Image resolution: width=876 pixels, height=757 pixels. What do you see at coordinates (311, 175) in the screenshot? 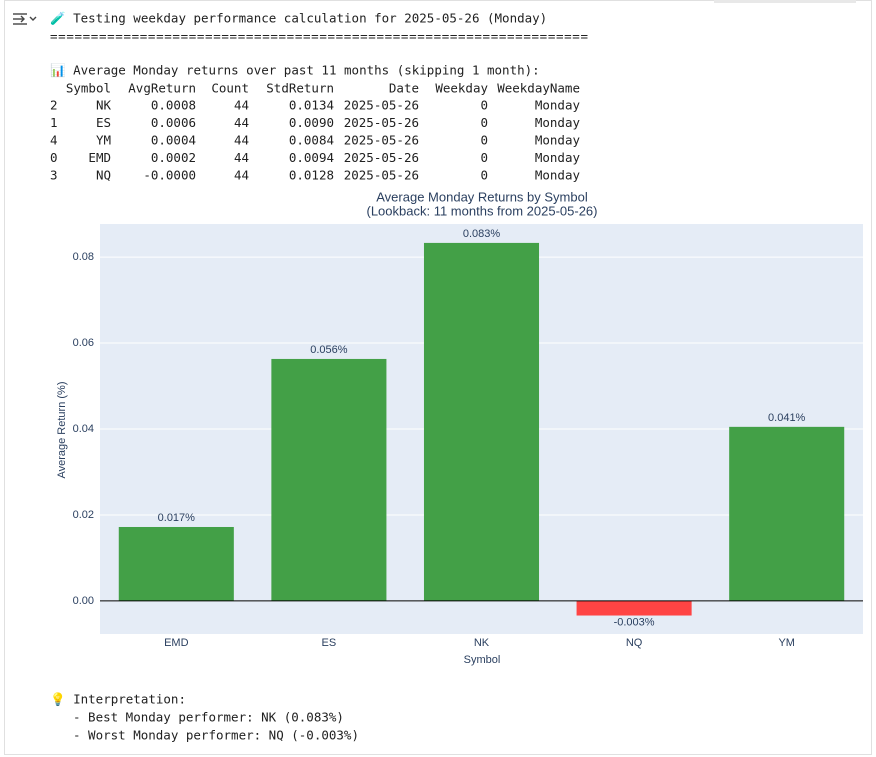
I see `table-cell: 0.0128` at bounding box center [311, 175].